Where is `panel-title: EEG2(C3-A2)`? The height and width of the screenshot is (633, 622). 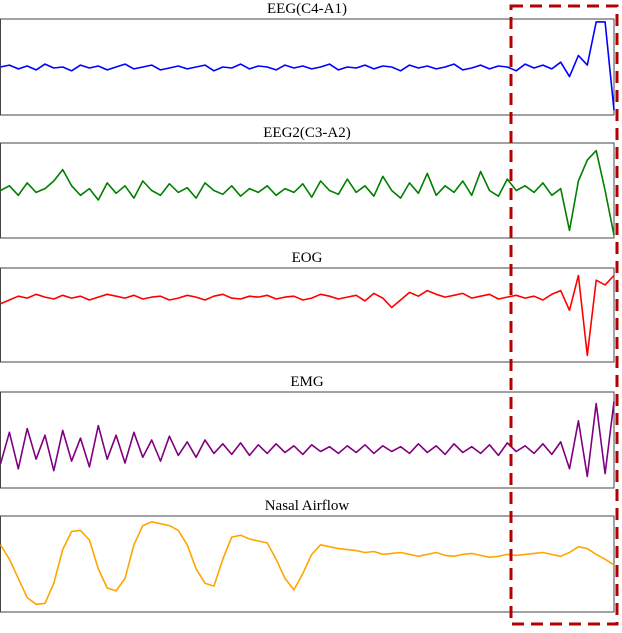
panel-title: EEG2(C3-A2) is located at coordinates (306, 133).